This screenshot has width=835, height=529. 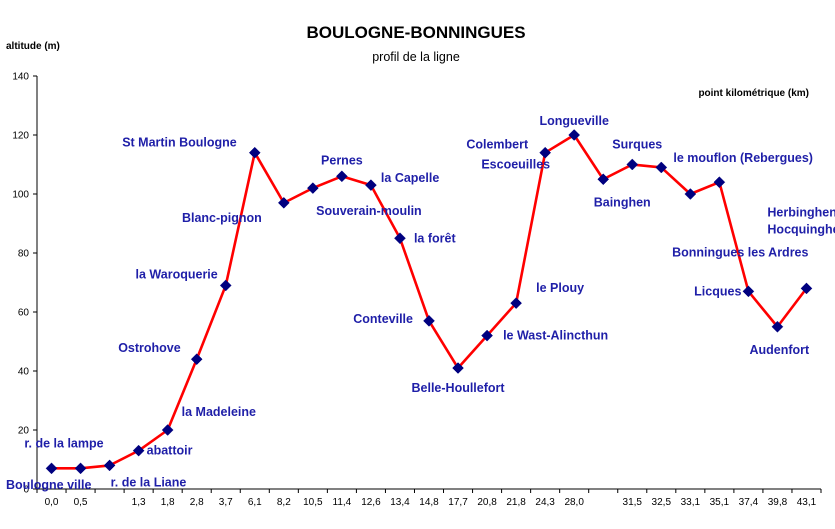 What do you see at coordinates (369, 211) in the screenshot?
I see `station-label: Souverain-moulin` at bounding box center [369, 211].